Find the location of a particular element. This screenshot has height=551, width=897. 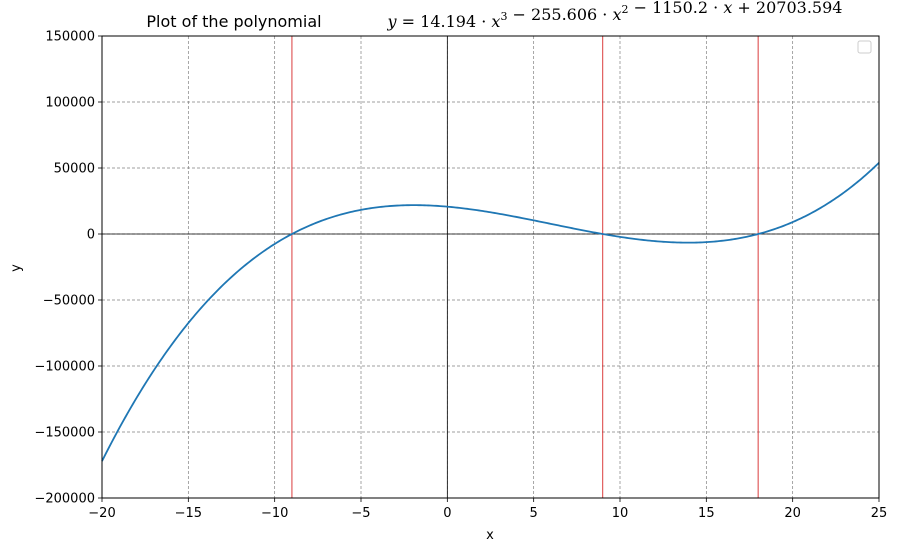

y-tick-label-3: −50000 is located at coordinates (69, 301).